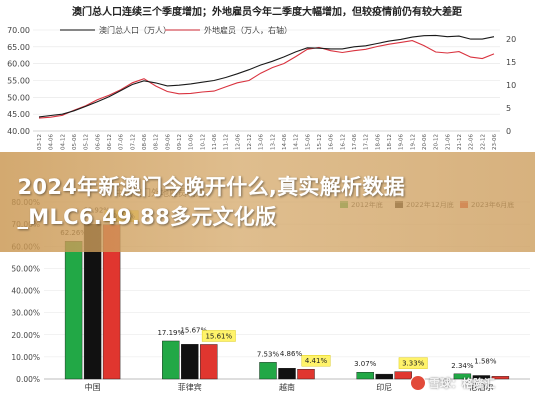 The image size is (535, 400). What do you see at coordinates (402, 142) in the screenshot?
I see `x-tick-label: 2019-06` at bounding box center [402, 142].